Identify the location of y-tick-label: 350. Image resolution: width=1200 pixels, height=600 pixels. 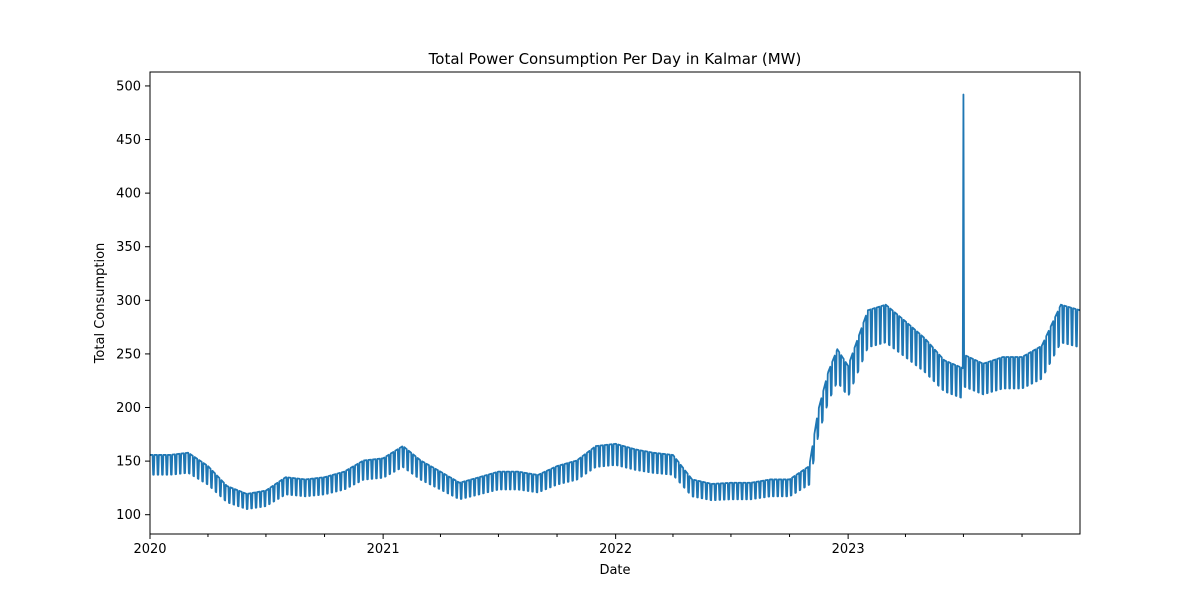
(128, 247).